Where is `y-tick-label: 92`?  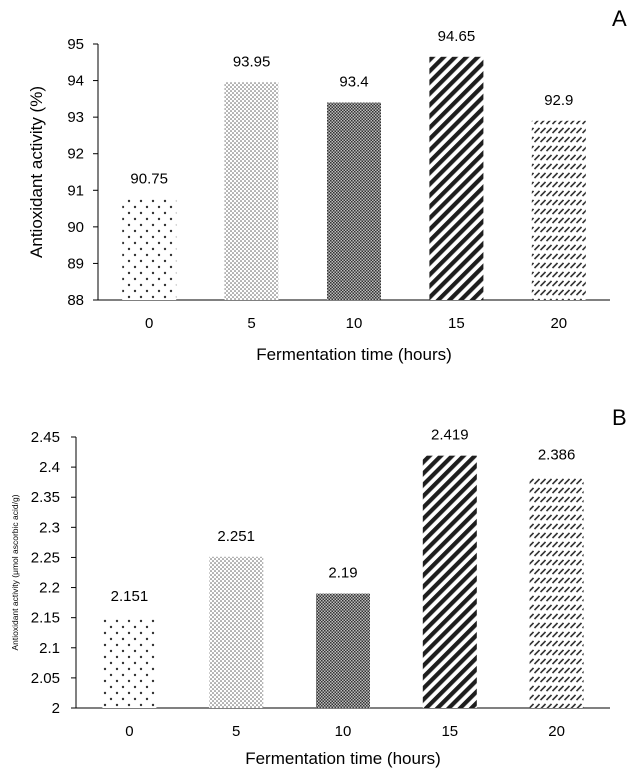 y-tick-label: 92 is located at coordinates (75, 154).